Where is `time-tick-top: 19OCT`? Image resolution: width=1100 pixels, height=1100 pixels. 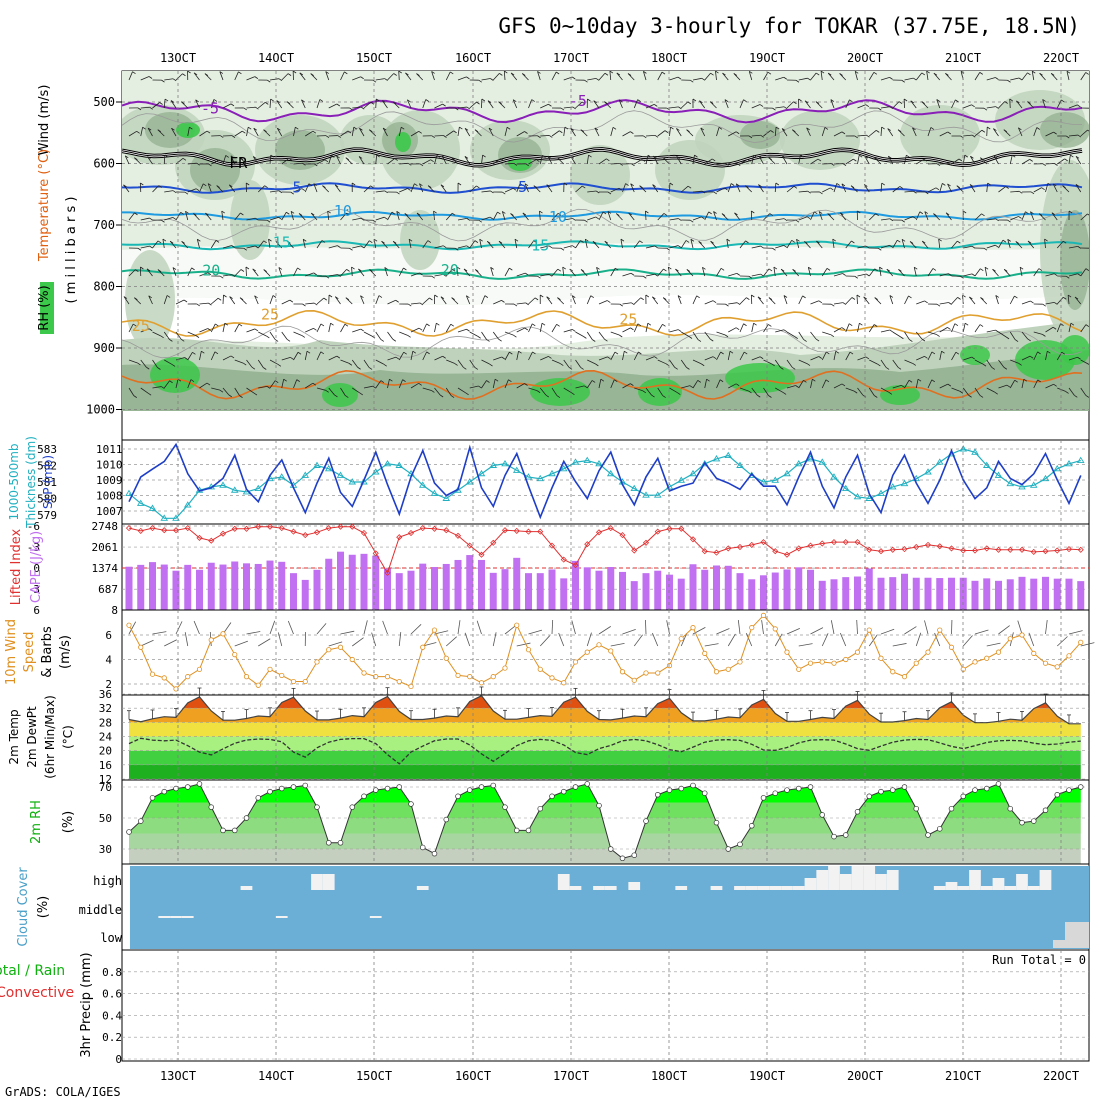 time-tick-top: 19OCT is located at coordinates (767, 58).